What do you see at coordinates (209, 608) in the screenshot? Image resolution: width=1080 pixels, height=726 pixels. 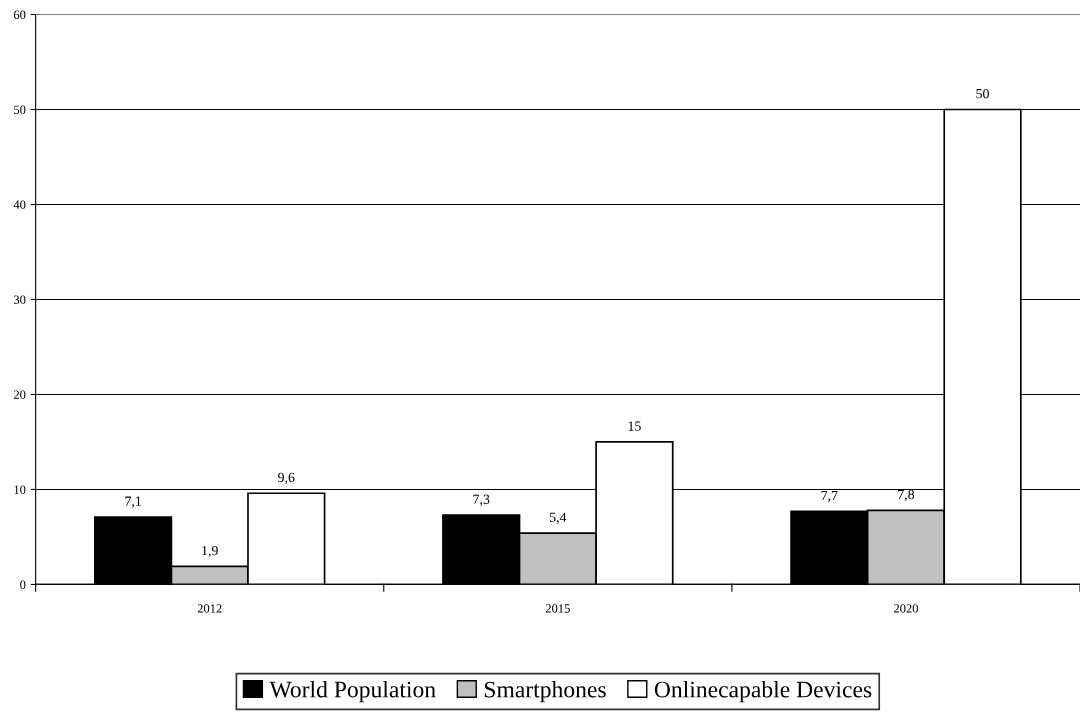 I see `x-tick-label: 2012` at bounding box center [209, 608].